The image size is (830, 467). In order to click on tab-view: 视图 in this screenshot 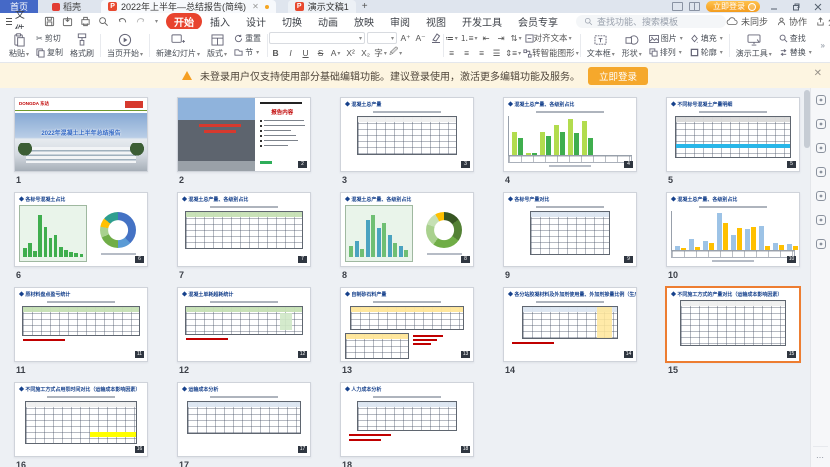, I will do `click(436, 23)`.